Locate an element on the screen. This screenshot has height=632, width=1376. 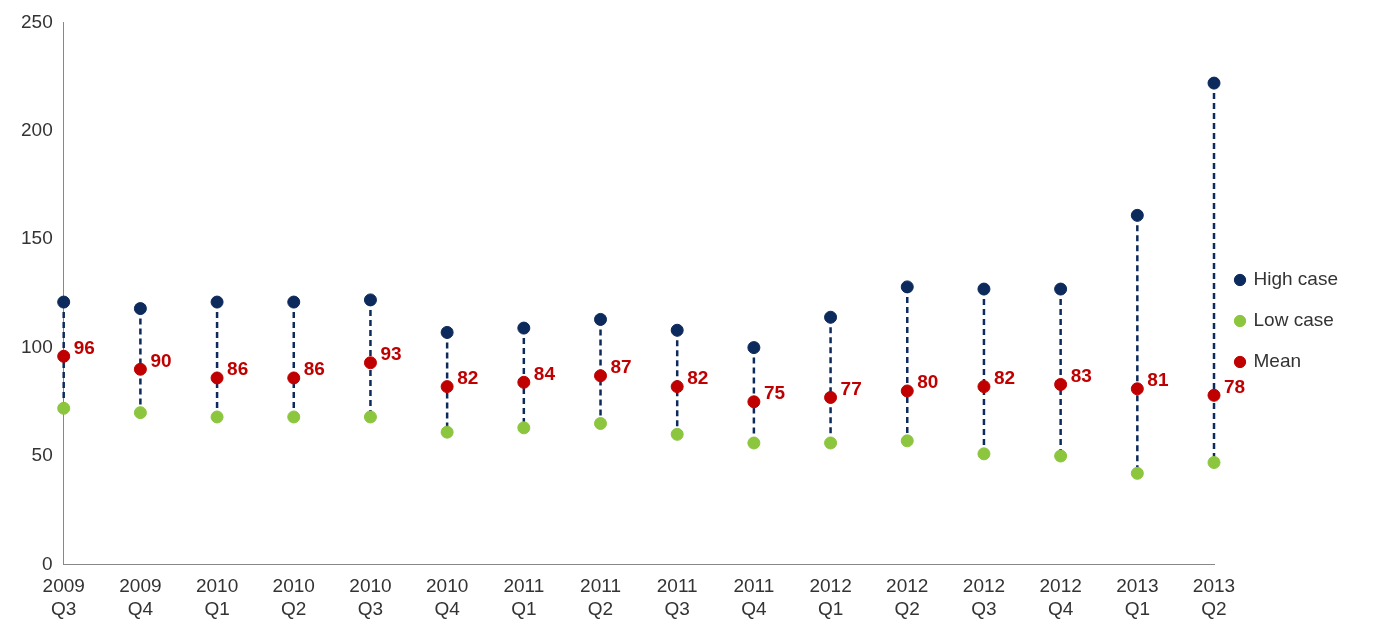
y-tick-label: 250 is located at coordinates (37, 21).